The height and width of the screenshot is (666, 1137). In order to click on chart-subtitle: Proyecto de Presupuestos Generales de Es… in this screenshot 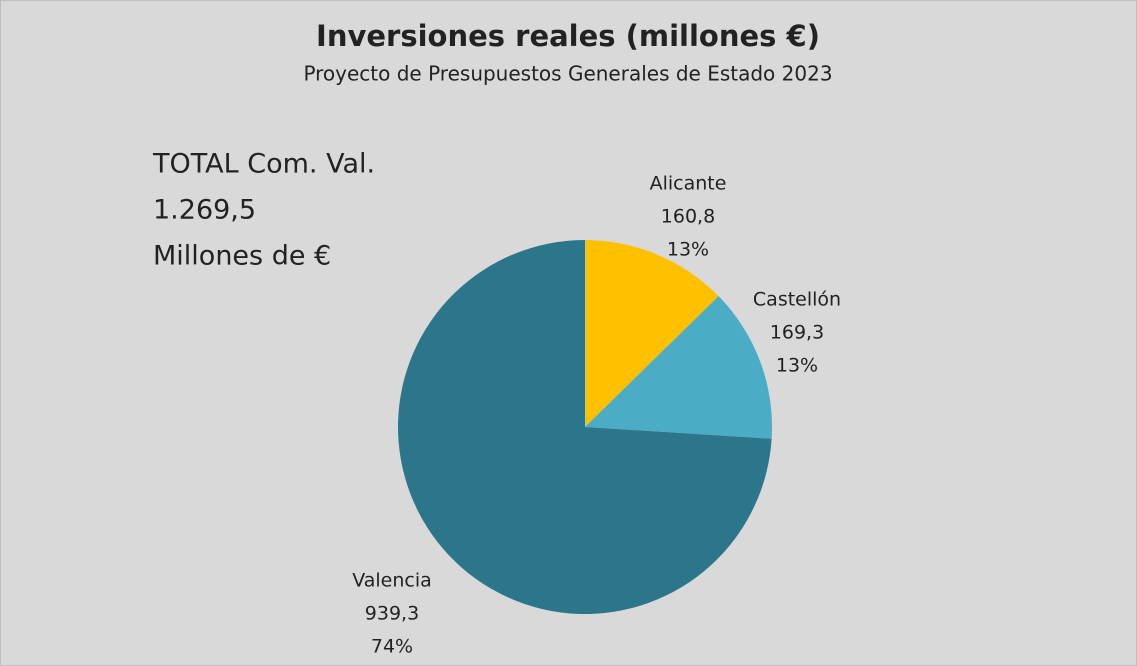, I will do `click(567, 74)`.